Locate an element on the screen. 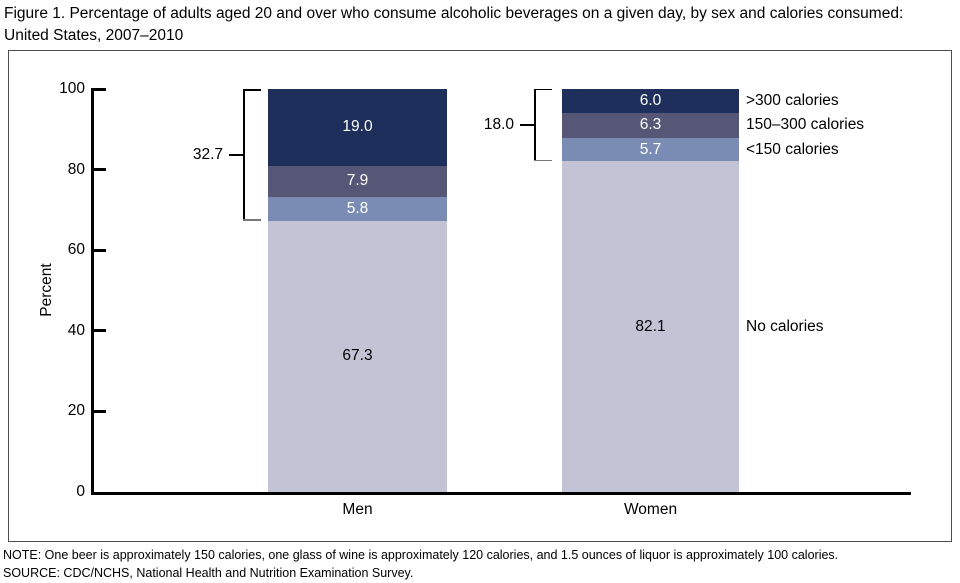 The image size is (960, 583). bar-segment-women--150-calories is located at coordinates (650, 150).